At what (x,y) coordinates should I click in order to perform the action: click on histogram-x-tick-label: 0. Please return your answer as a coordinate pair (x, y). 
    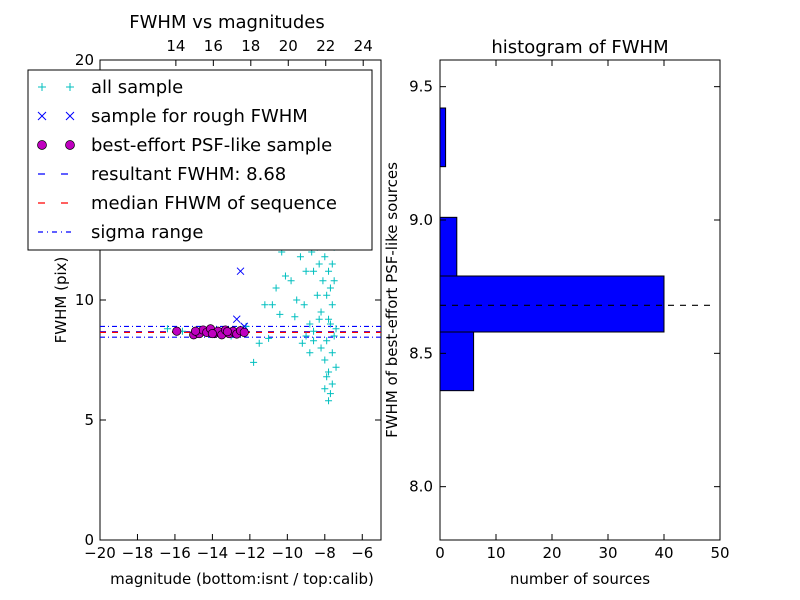
    Looking at the image, I should click on (440, 553).